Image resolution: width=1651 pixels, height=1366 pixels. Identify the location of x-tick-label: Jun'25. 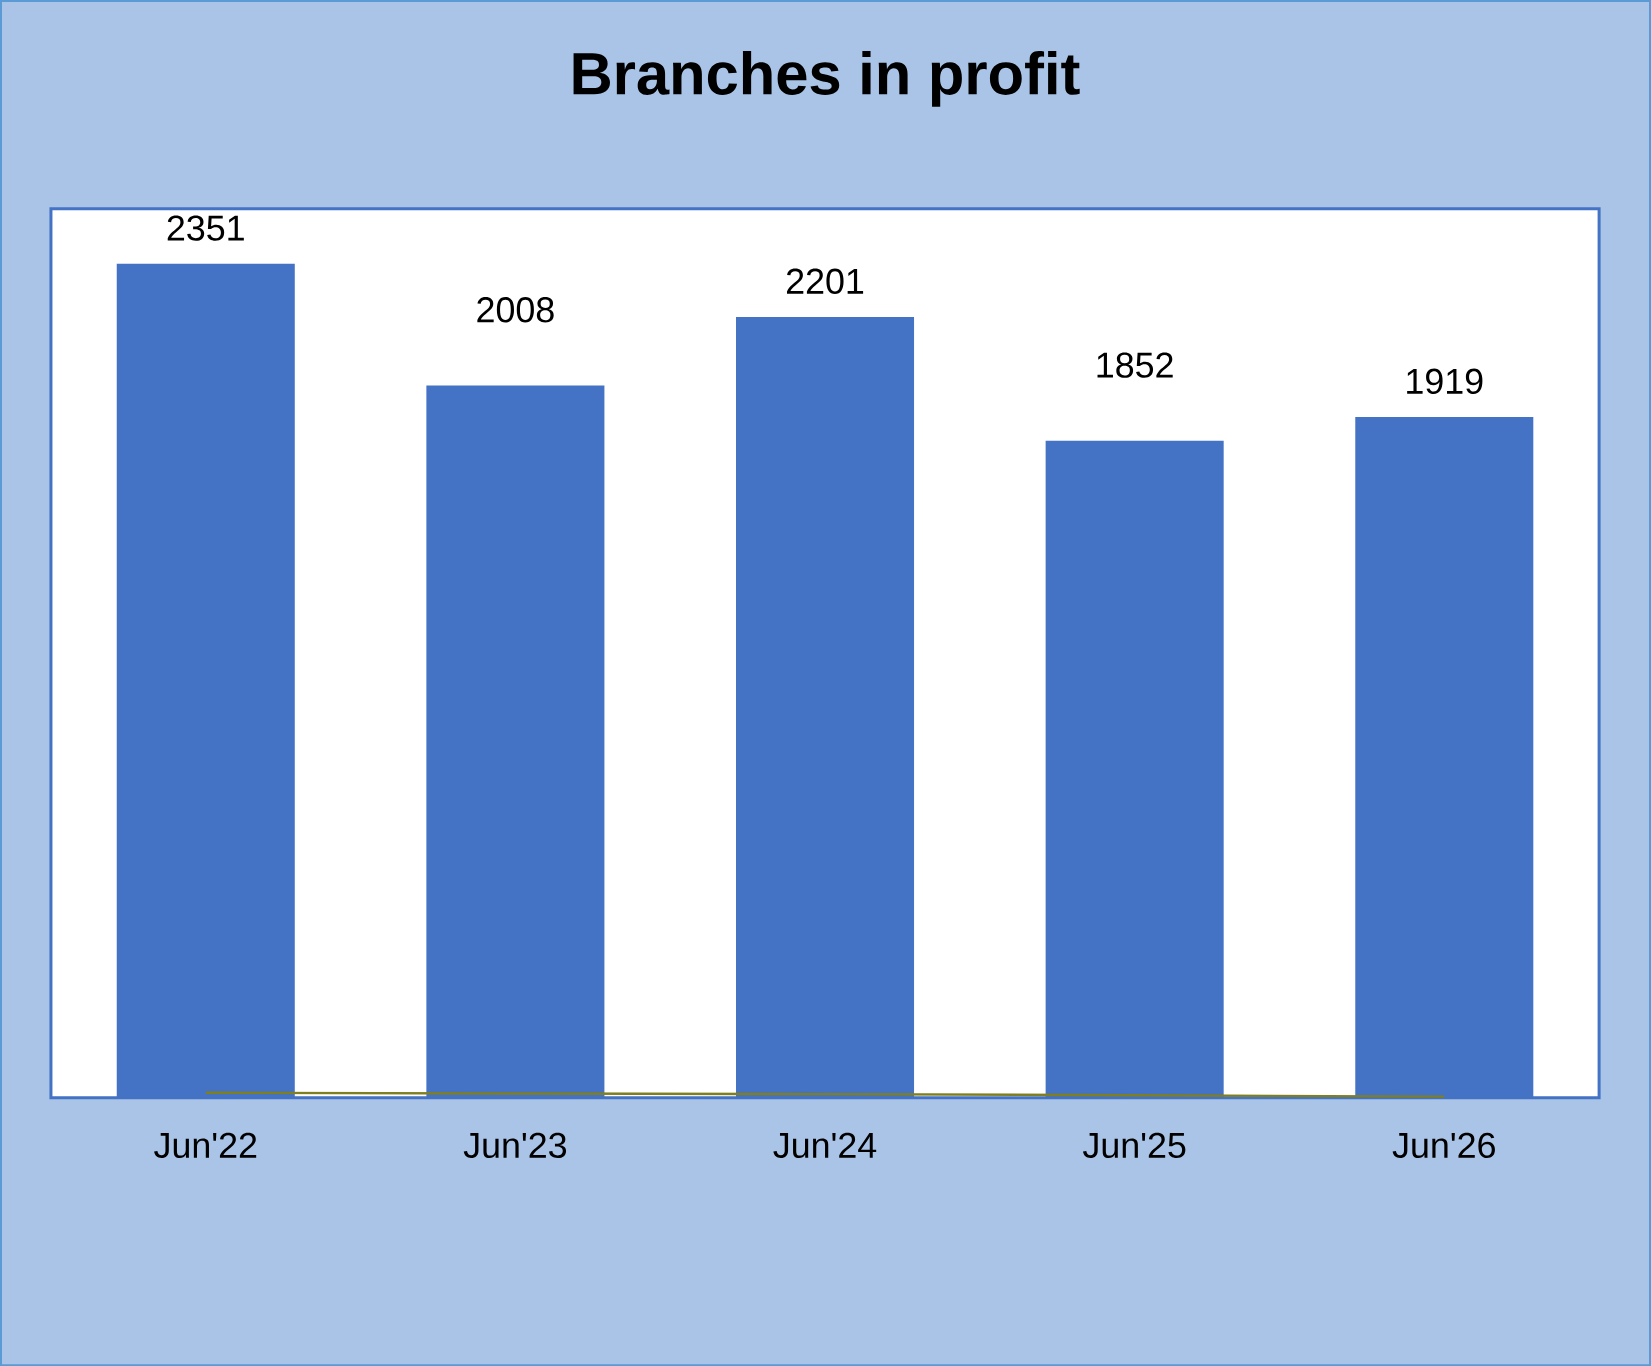
(1134, 1145).